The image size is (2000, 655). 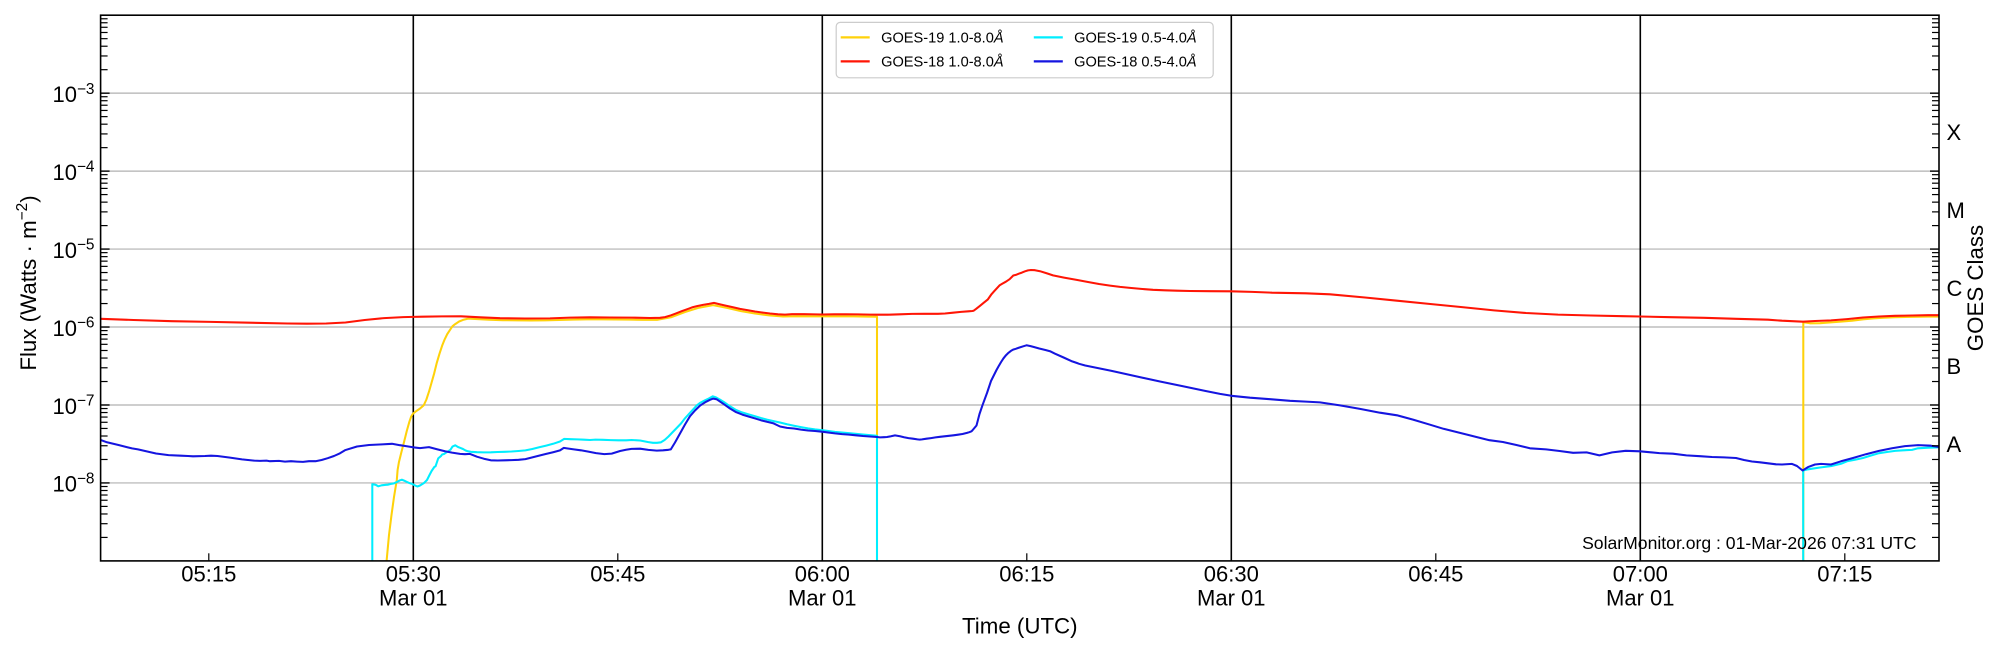 I want to click on svg-text: GOES-18 1.0-8.0Å, so click(x=942, y=62).